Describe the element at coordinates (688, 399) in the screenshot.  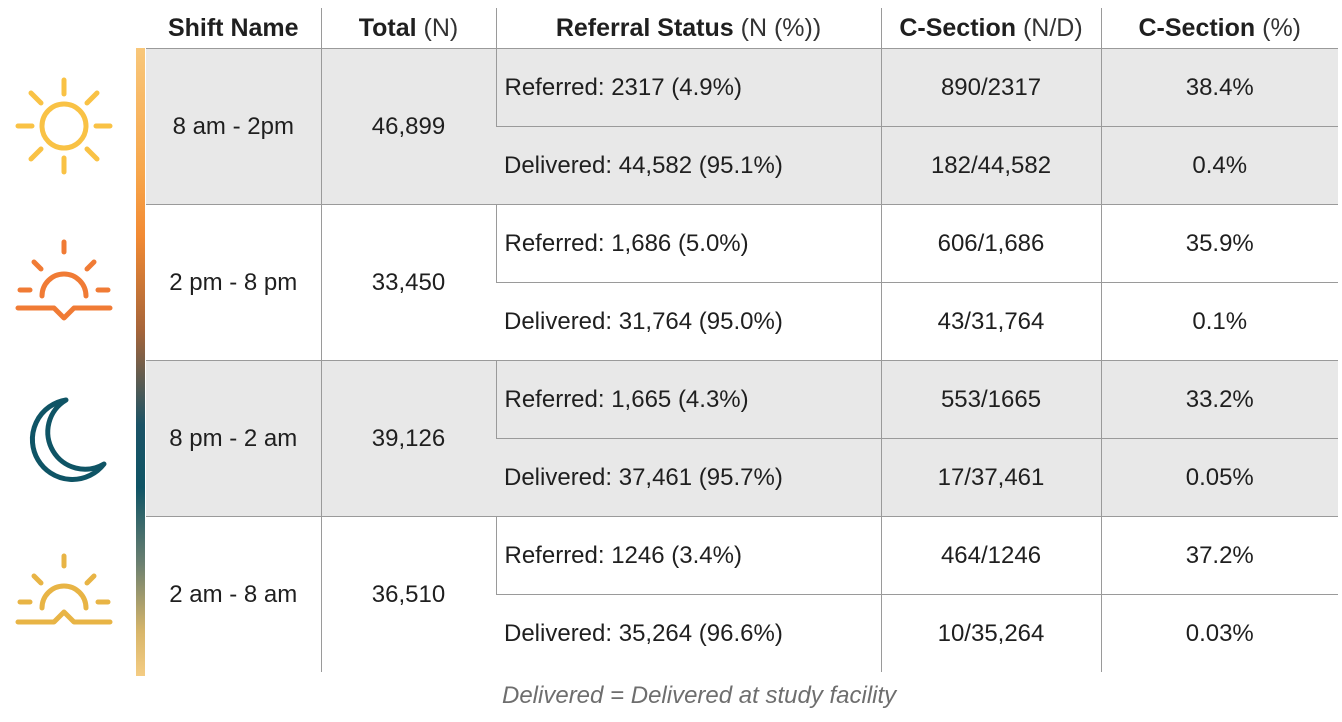
I see `referral-status-cell: Referred: 1,665 (4.3%)` at that location.